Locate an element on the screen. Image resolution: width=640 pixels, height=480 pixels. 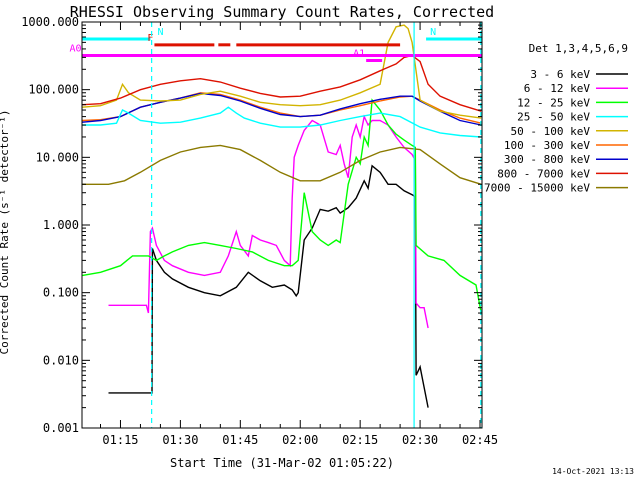
x-tick-label: 02:30 is located at coordinates (420, 440).